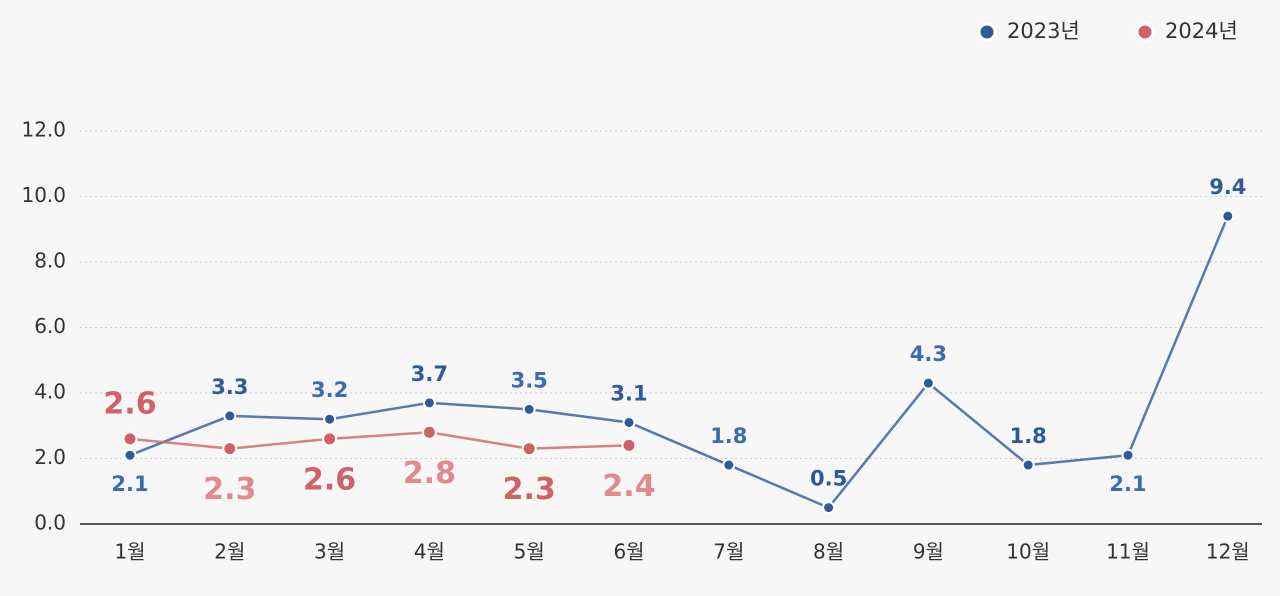  Describe the element at coordinates (329, 552) in the screenshot. I see `x-tick-label: 3월` at that location.